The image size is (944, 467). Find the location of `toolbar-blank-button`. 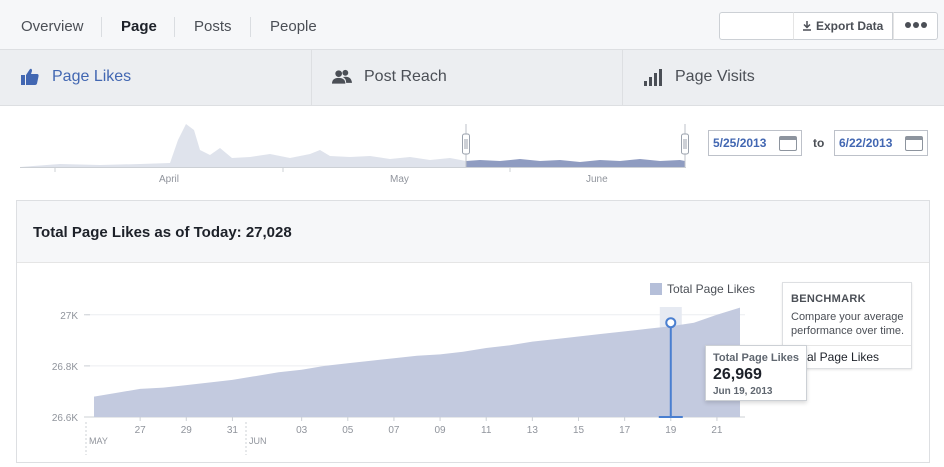

toolbar-blank-button is located at coordinates (756, 26).